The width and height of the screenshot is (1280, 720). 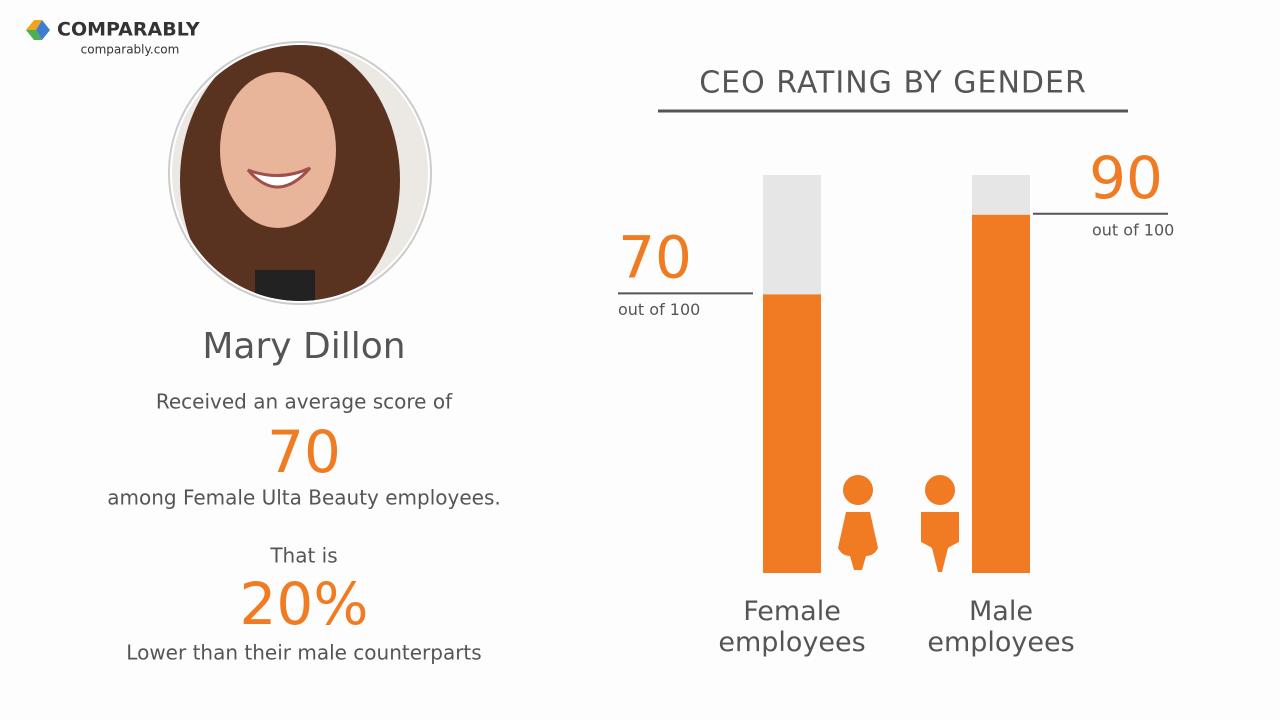 What do you see at coordinates (304, 498) in the screenshot?
I see `context-text: among Female Ulta Beauty employees.` at bounding box center [304, 498].